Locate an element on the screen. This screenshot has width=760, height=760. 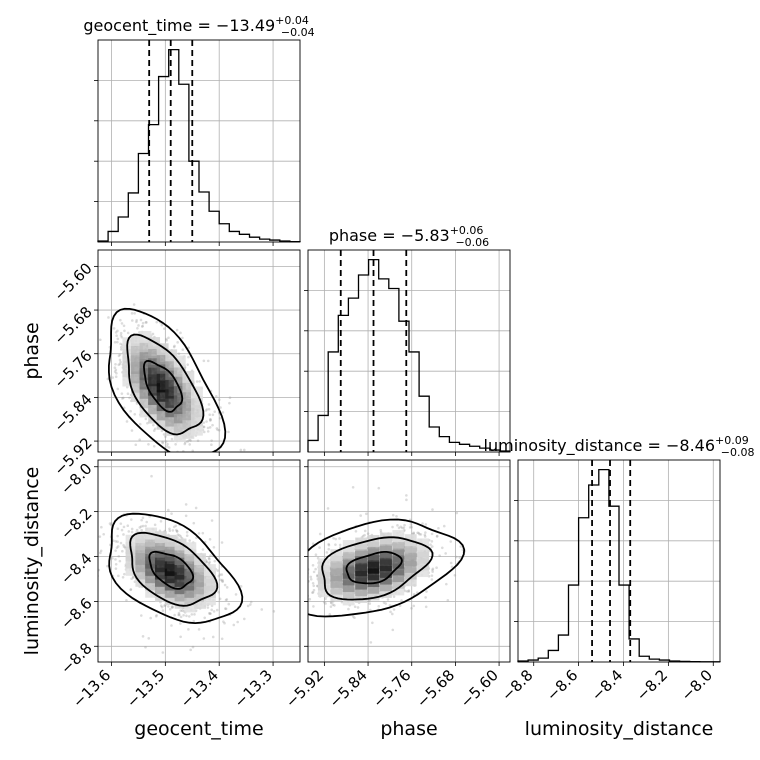
x-tick-label-luminosity_distance: −8.0 is located at coordinates (697, 685).